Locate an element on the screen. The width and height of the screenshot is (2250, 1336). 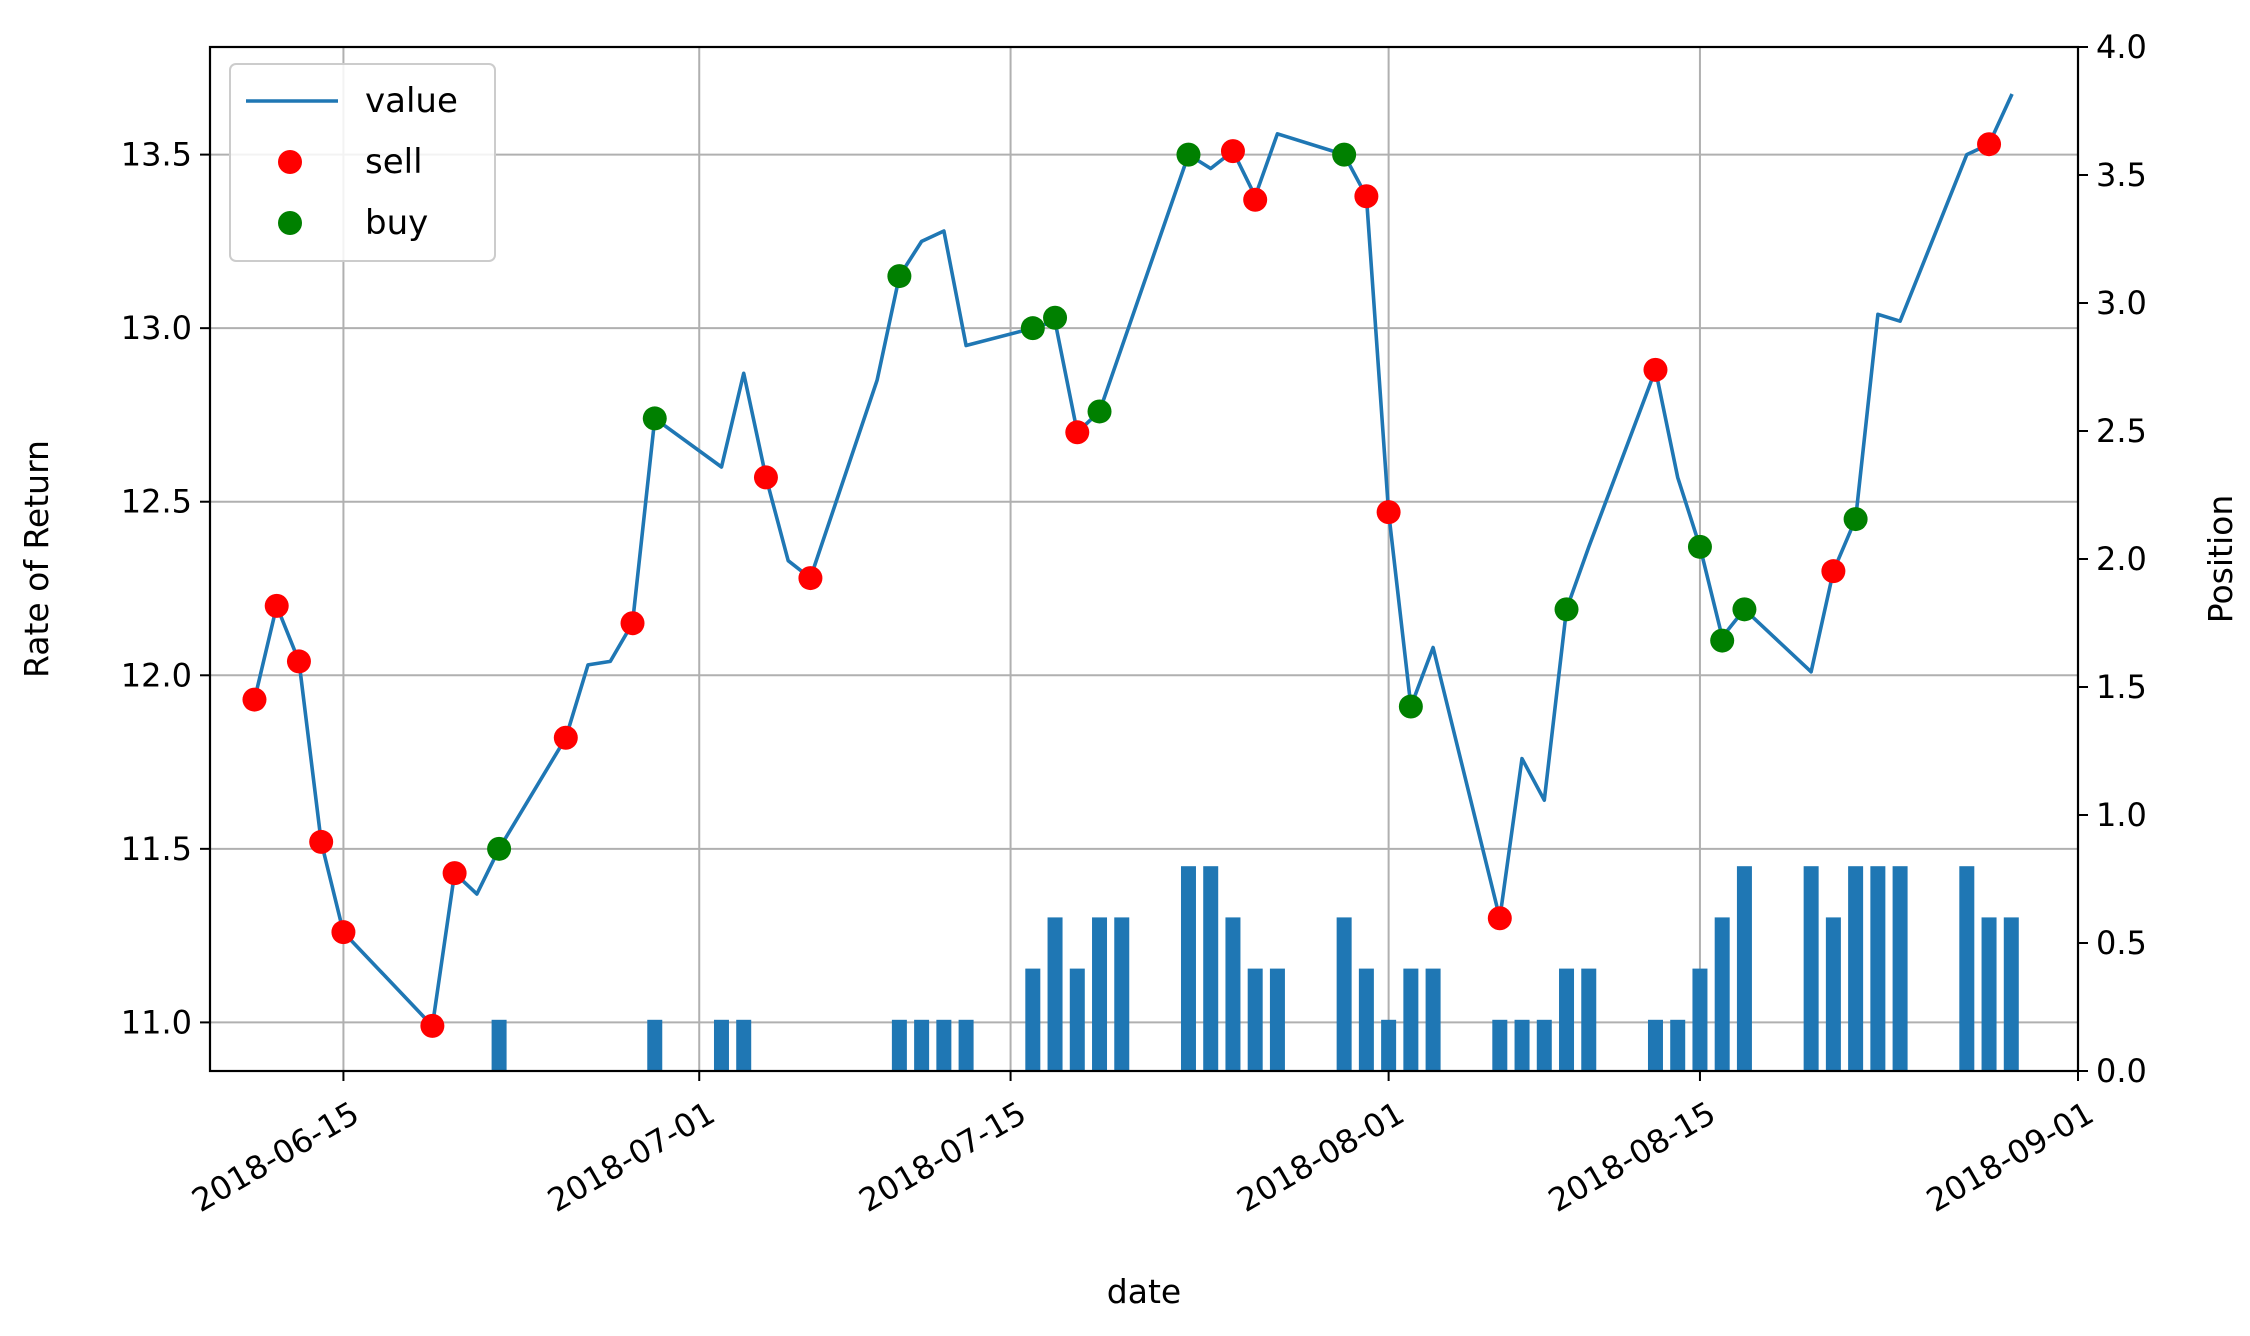
y2-tick-label: 0.0 is located at coordinates (2121, 1071).